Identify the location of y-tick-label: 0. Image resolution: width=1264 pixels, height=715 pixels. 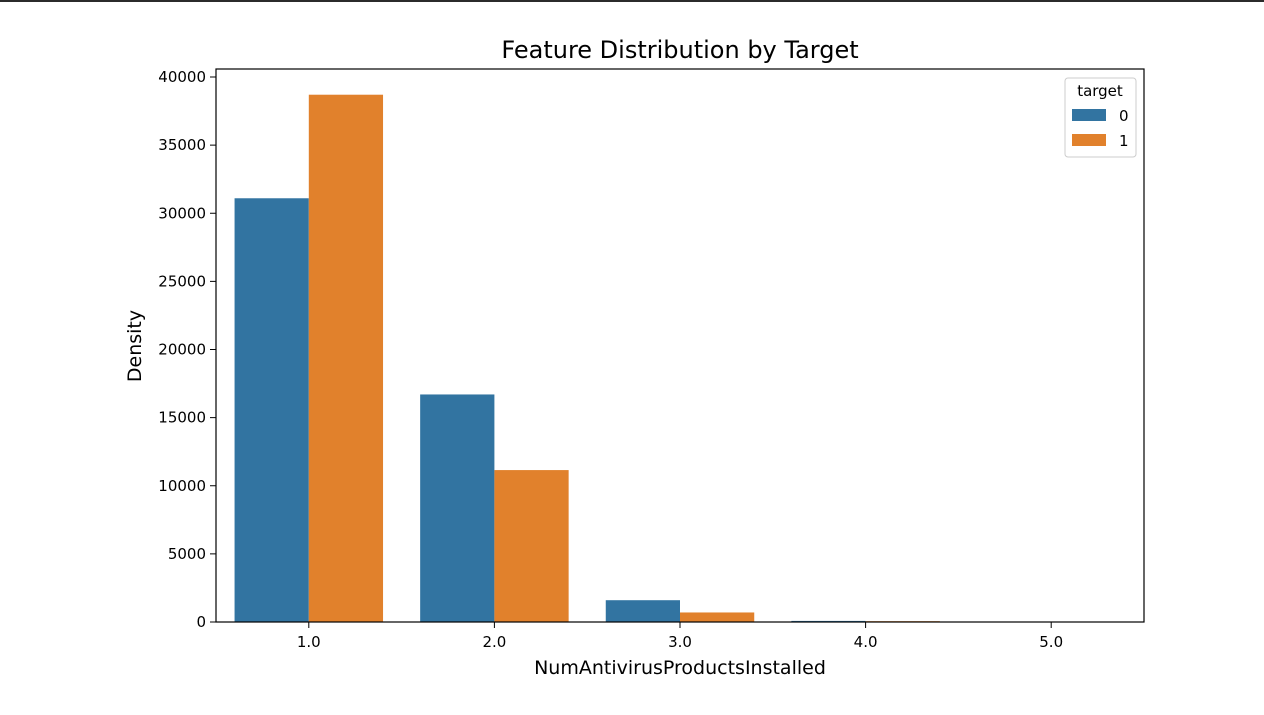
(201, 622).